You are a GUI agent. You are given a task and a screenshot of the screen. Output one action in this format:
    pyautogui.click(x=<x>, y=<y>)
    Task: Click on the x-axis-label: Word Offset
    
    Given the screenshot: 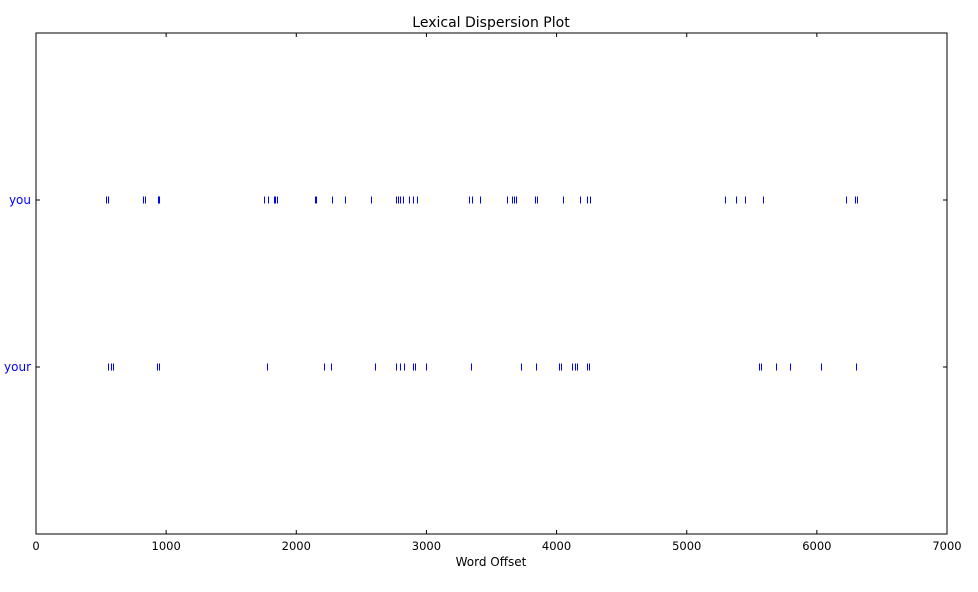 What is the action you would take?
    pyautogui.click(x=491, y=562)
    